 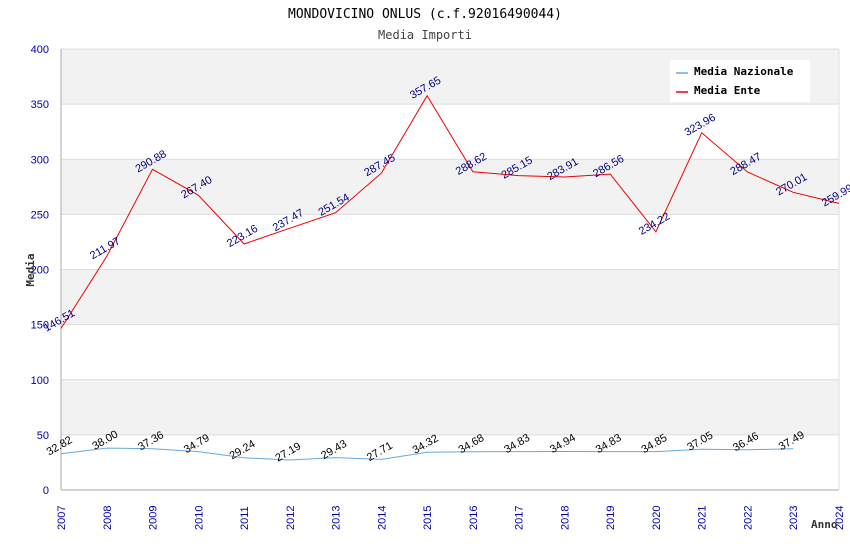 I want to click on x-tick-label: 2013, so click(x=337, y=518).